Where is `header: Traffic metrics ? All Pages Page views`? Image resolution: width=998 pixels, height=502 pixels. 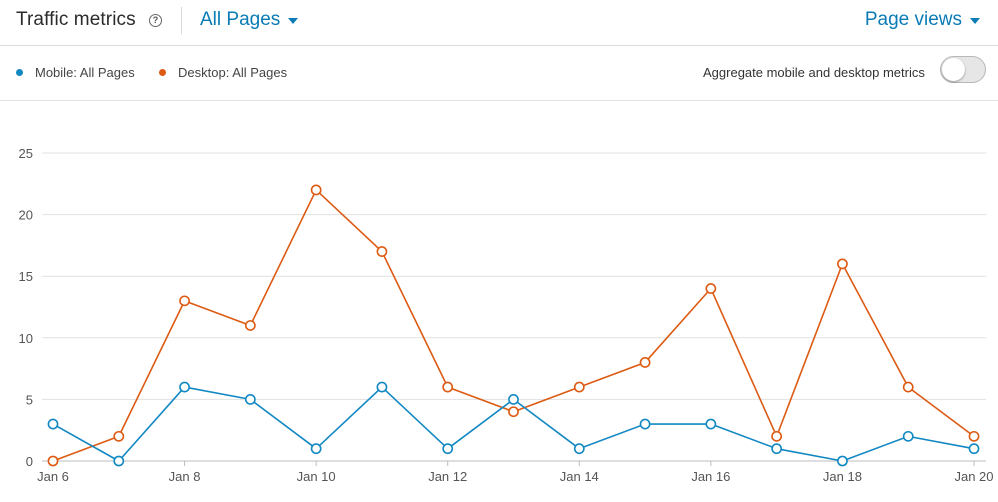
header: Traffic metrics ? All Pages Page views is located at coordinates (499, 23).